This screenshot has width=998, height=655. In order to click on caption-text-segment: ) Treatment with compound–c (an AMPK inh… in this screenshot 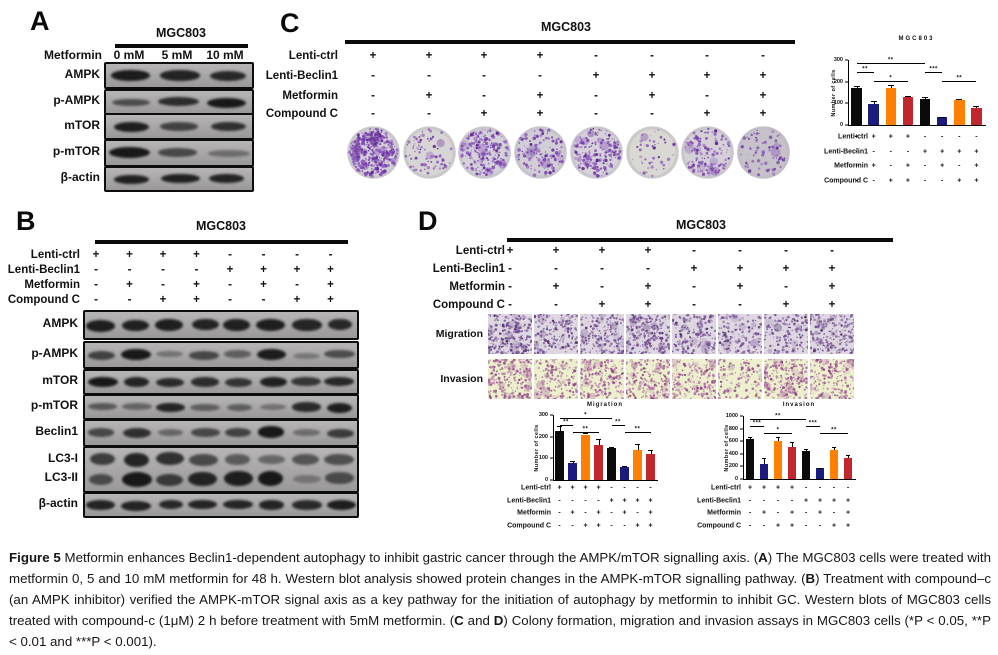, I will do `click(500, 599)`.